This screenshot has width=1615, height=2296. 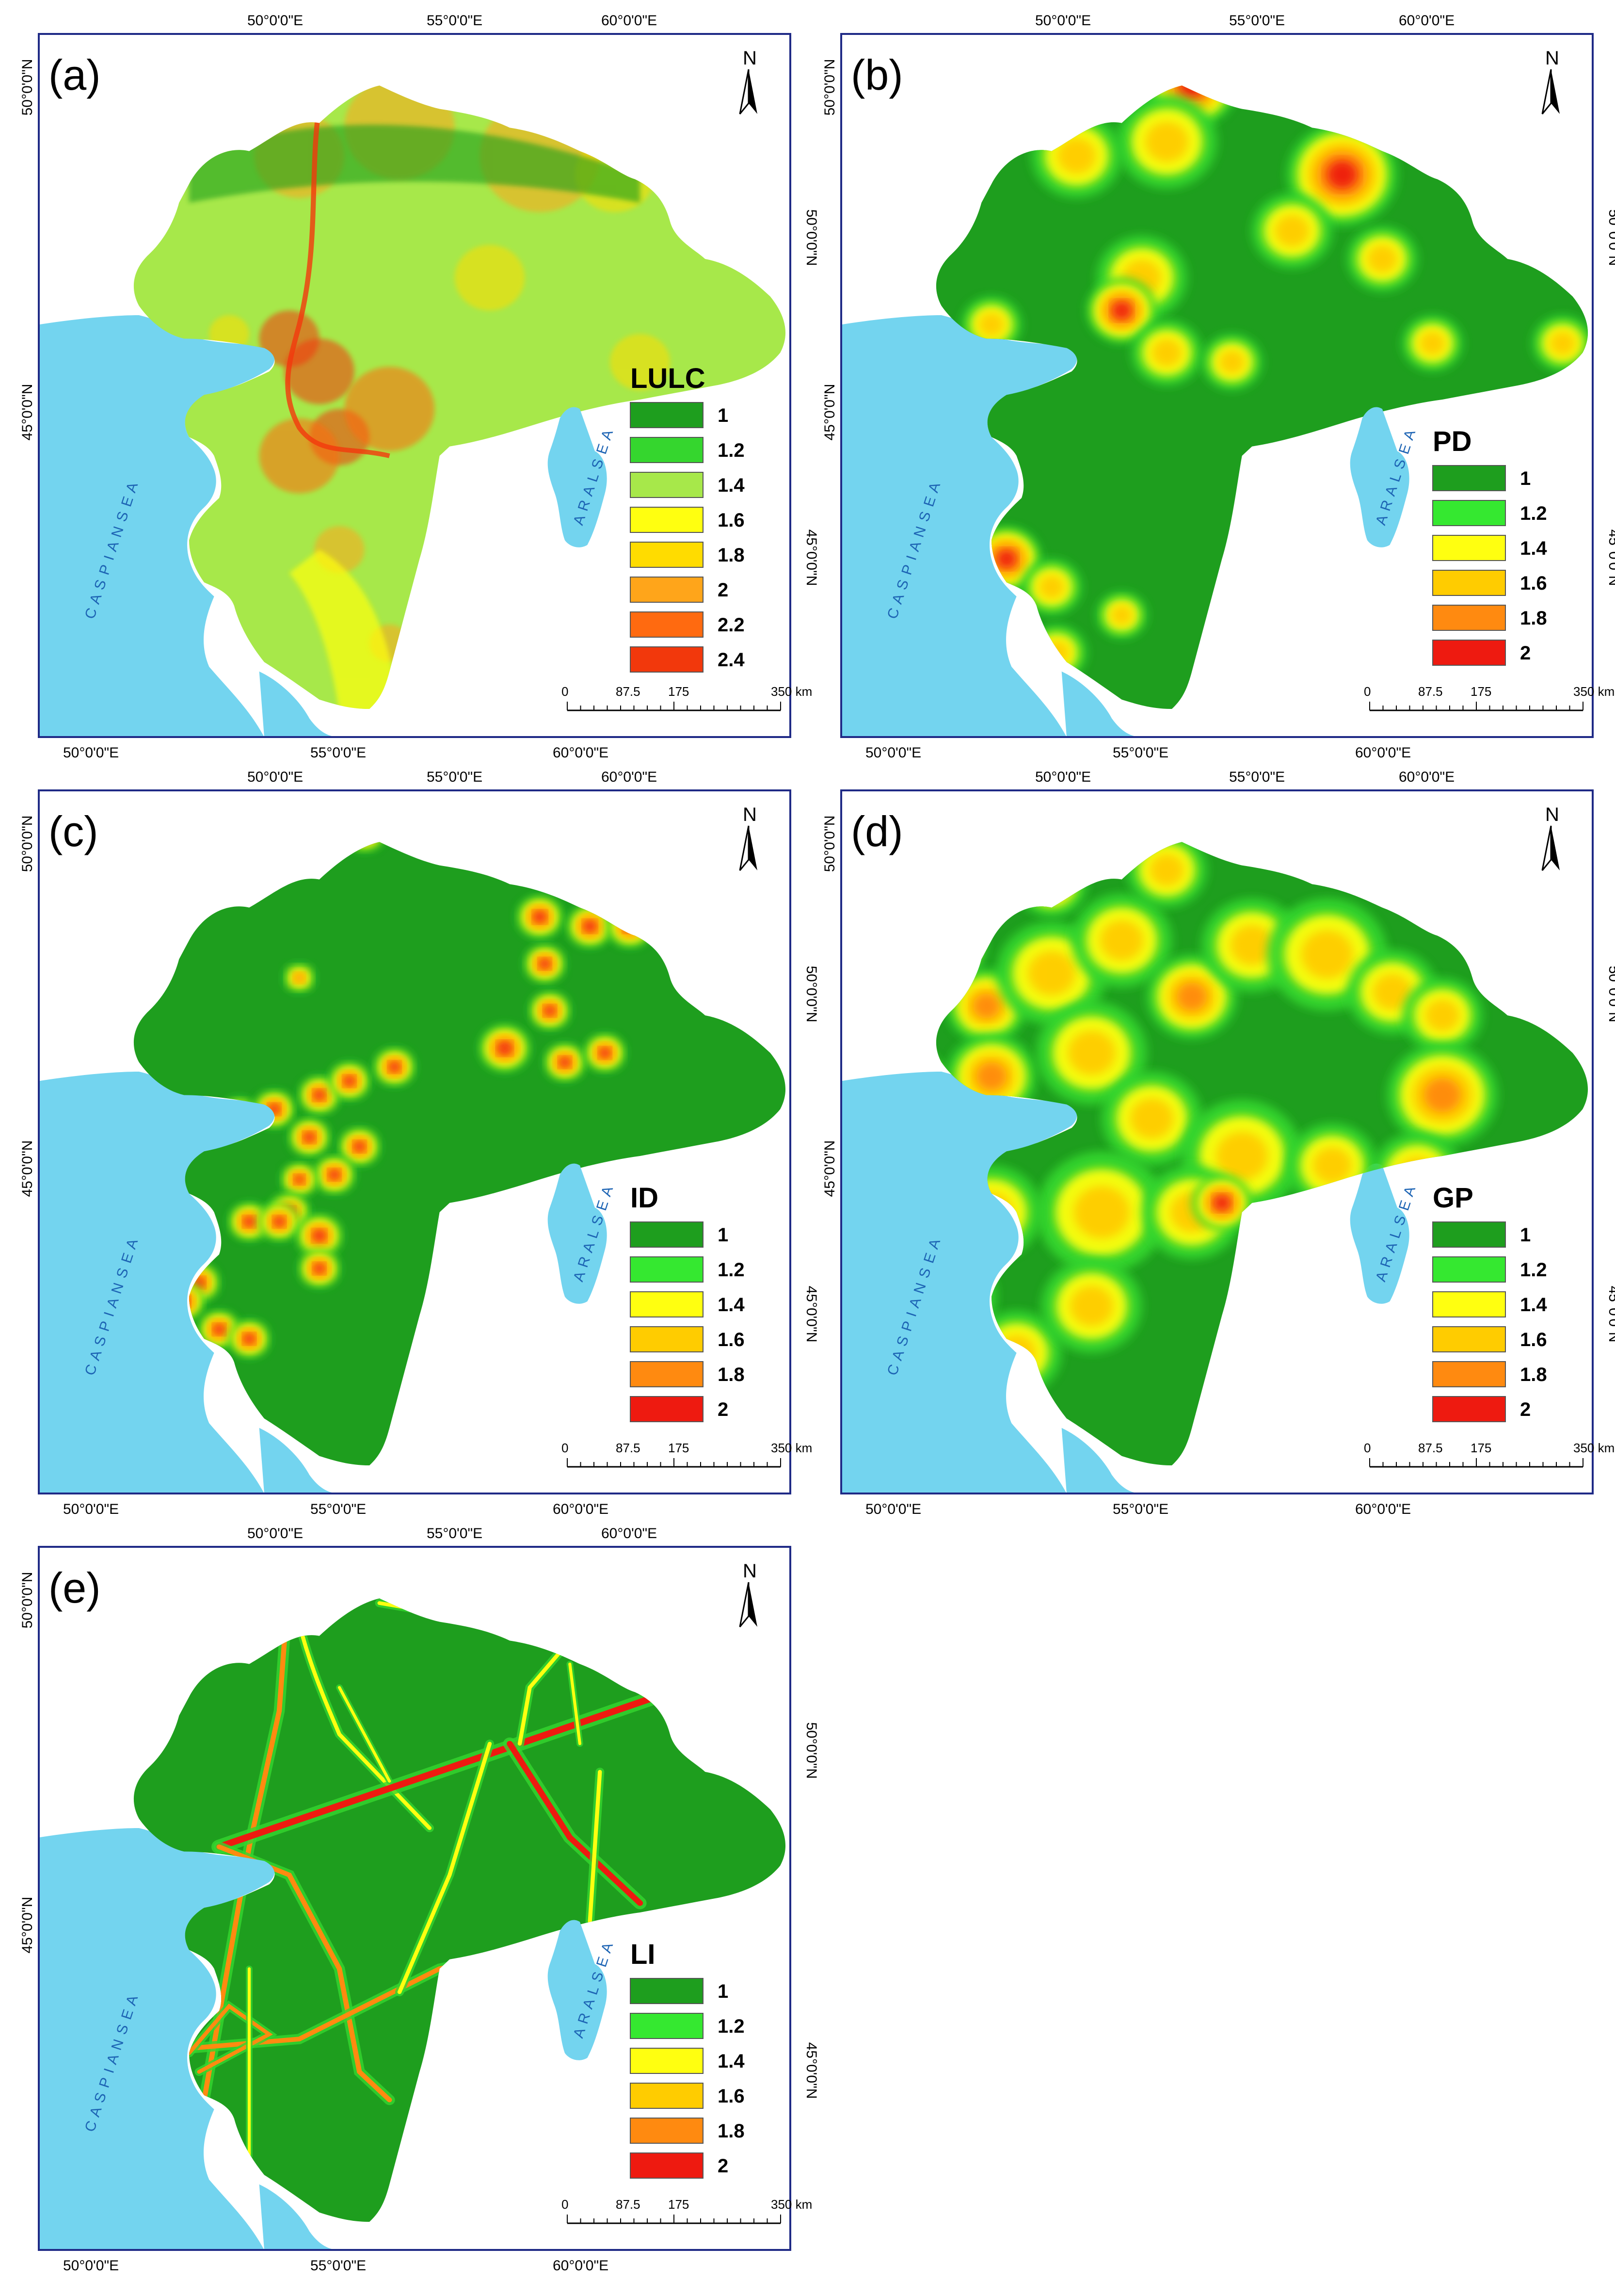 What do you see at coordinates (74, 1588) in the screenshot?
I see `panel-label: (e)` at bounding box center [74, 1588].